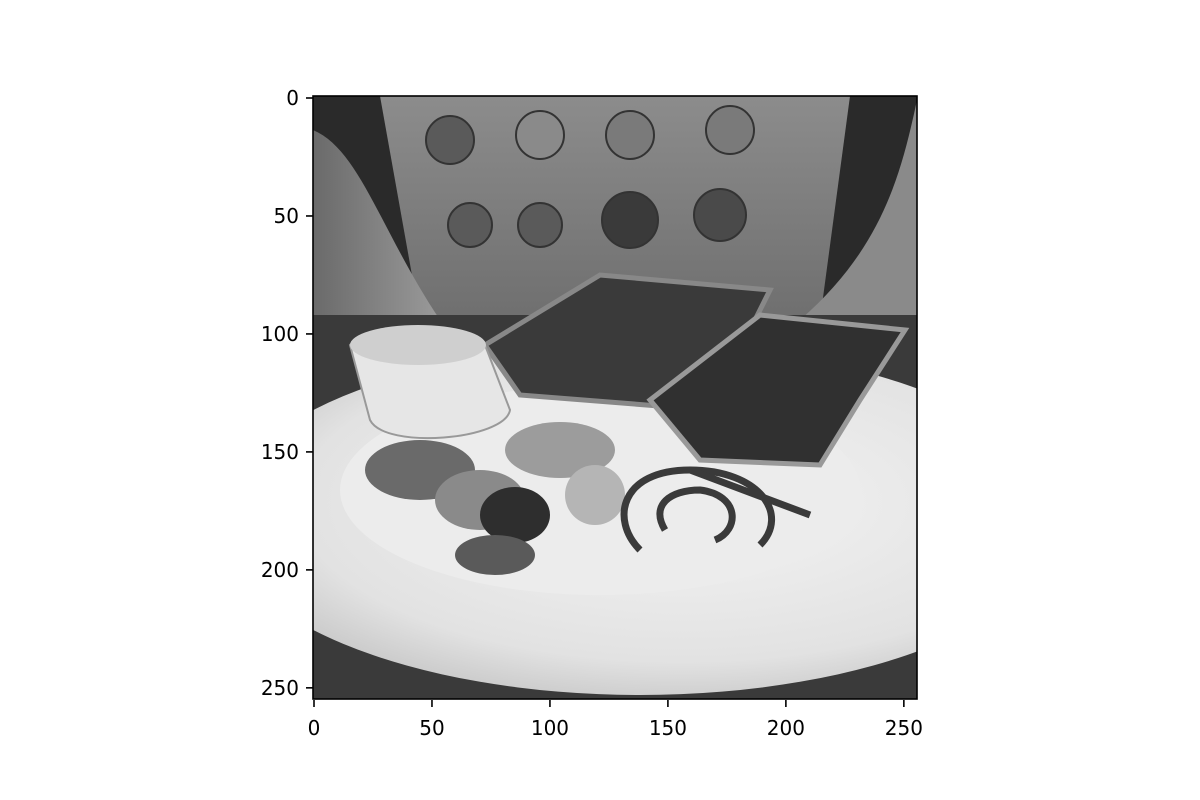  Describe the element at coordinates (858, 210) in the screenshot. I see `right-arm` at that location.